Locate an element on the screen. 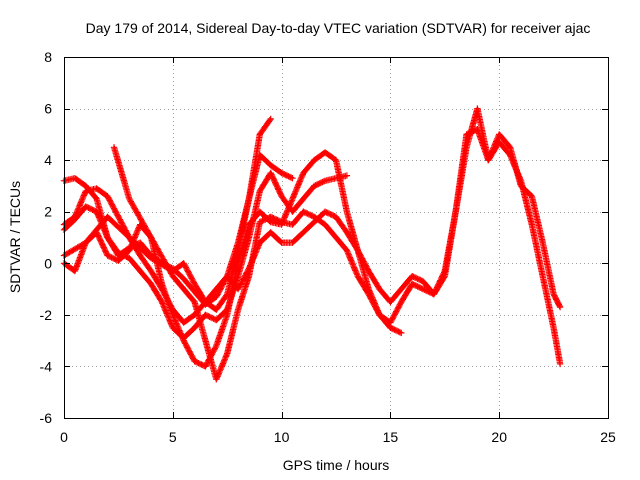  x-axis-label: GPS time / hours is located at coordinates (336, 465).